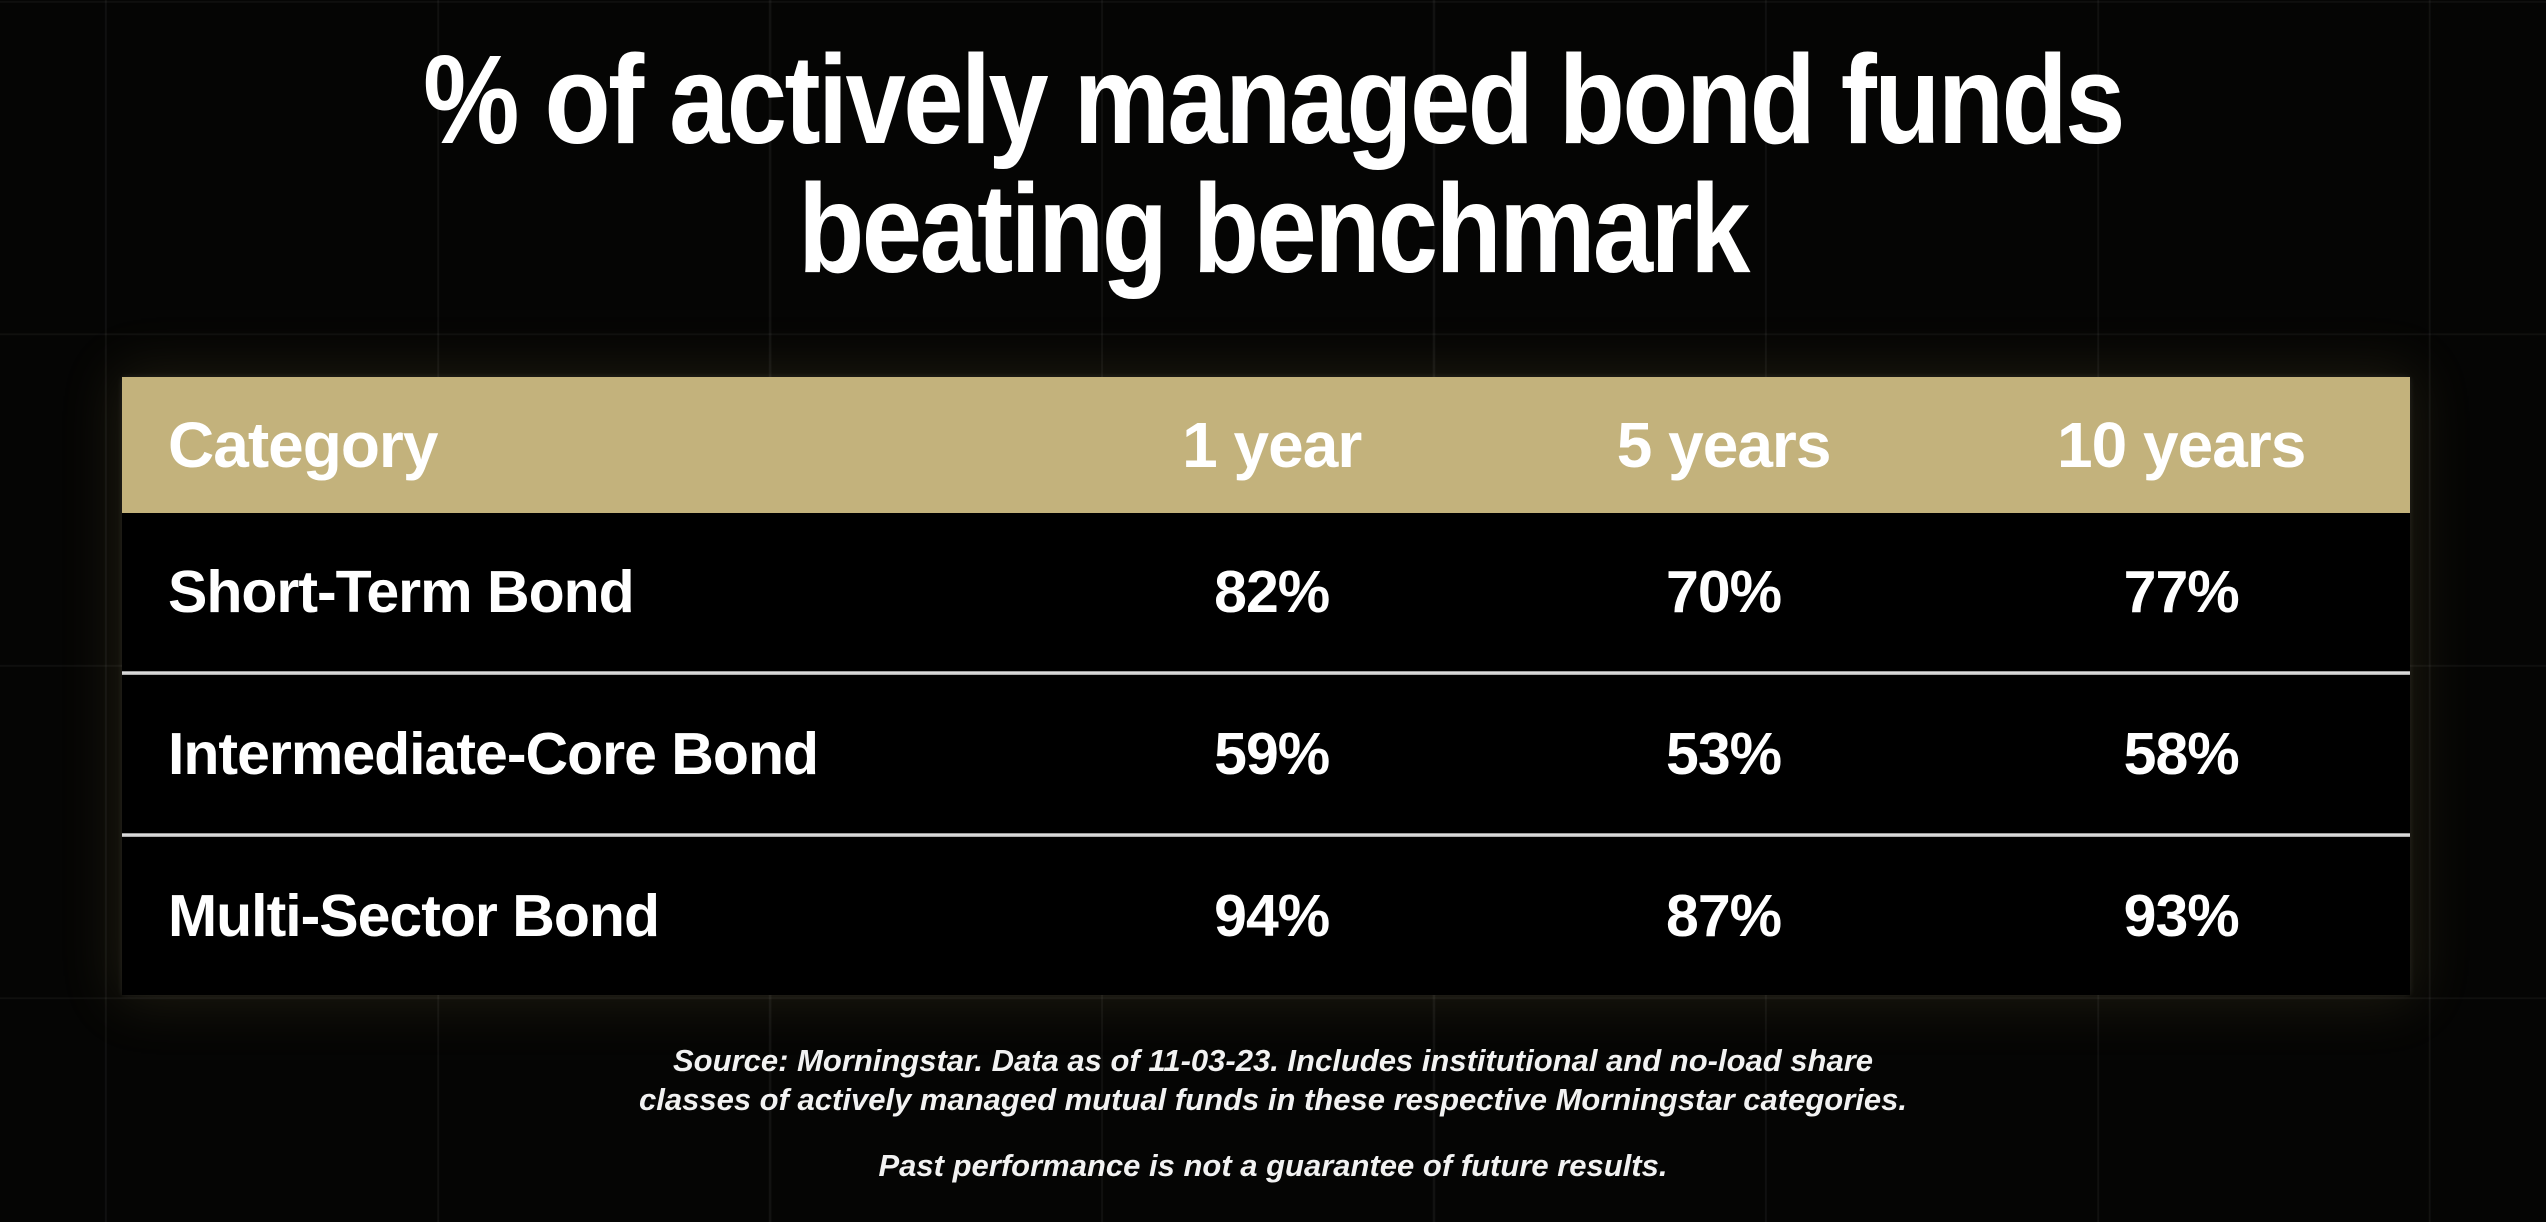  What do you see at coordinates (2181, 592) in the screenshot?
I see `cell-10-years: 77%` at bounding box center [2181, 592].